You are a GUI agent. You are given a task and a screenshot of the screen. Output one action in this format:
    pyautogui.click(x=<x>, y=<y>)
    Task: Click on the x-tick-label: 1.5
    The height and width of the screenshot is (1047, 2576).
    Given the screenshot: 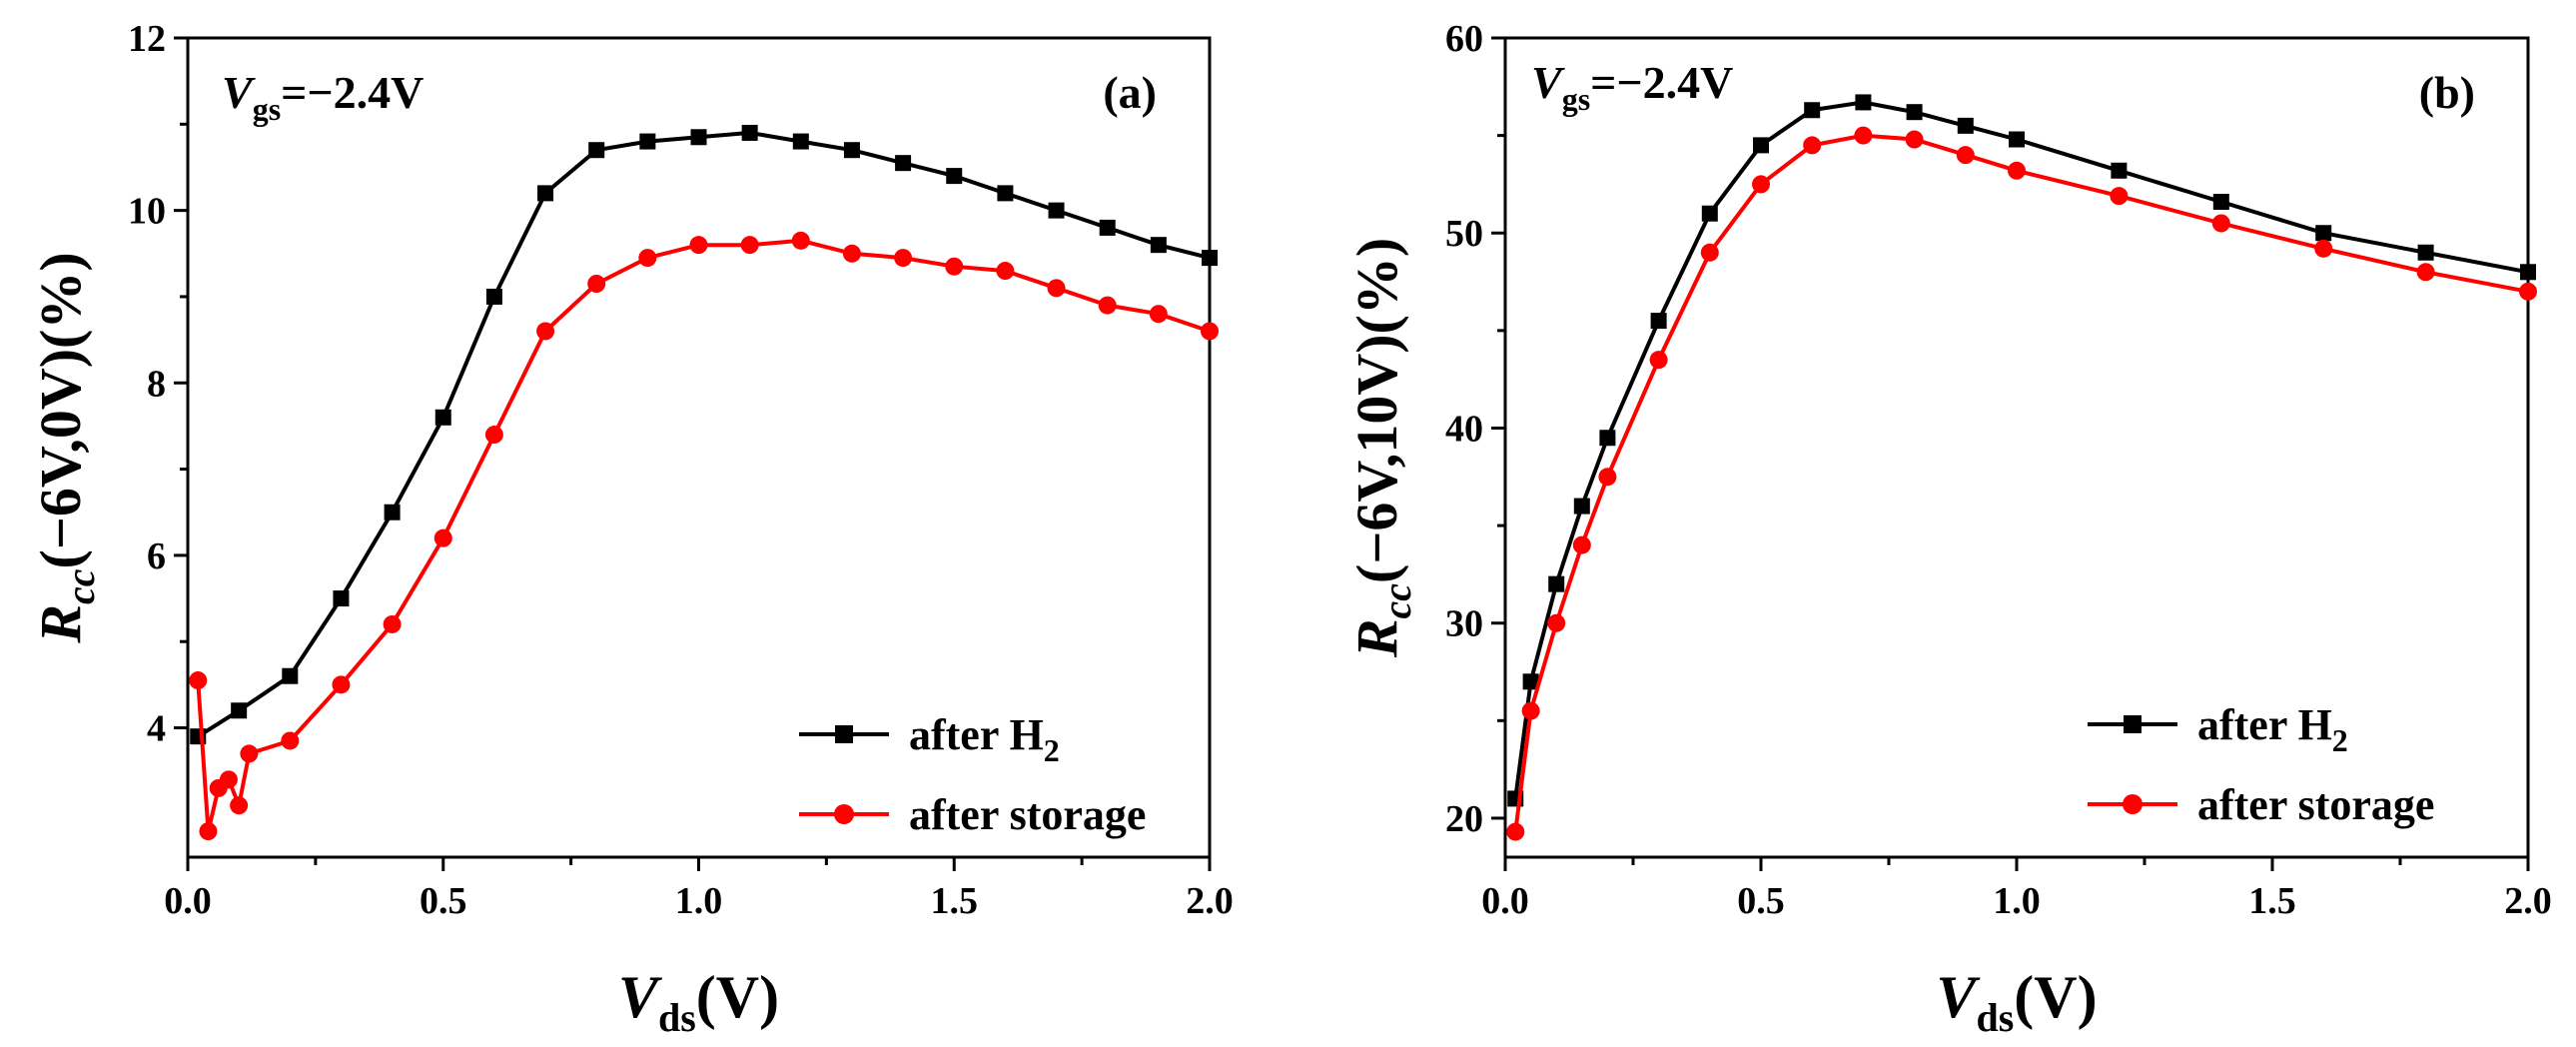 What is the action you would take?
    pyautogui.click(x=955, y=901)
    